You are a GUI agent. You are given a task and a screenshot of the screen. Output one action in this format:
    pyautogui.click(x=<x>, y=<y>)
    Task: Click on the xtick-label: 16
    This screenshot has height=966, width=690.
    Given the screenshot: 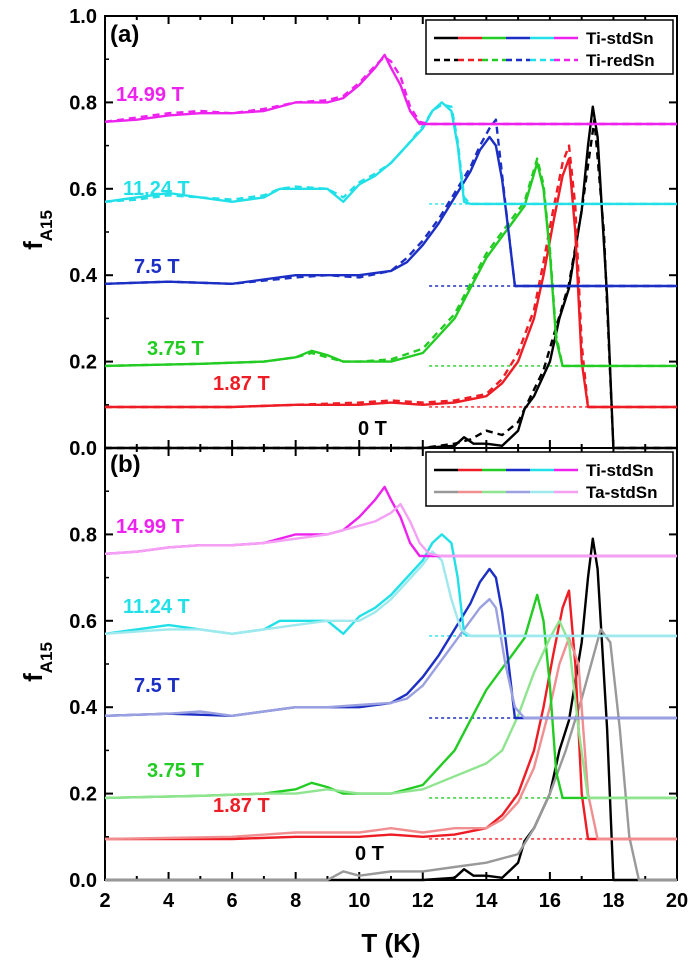 What is the action you would take?
    pyautogui.click(x=550, y=901)
    